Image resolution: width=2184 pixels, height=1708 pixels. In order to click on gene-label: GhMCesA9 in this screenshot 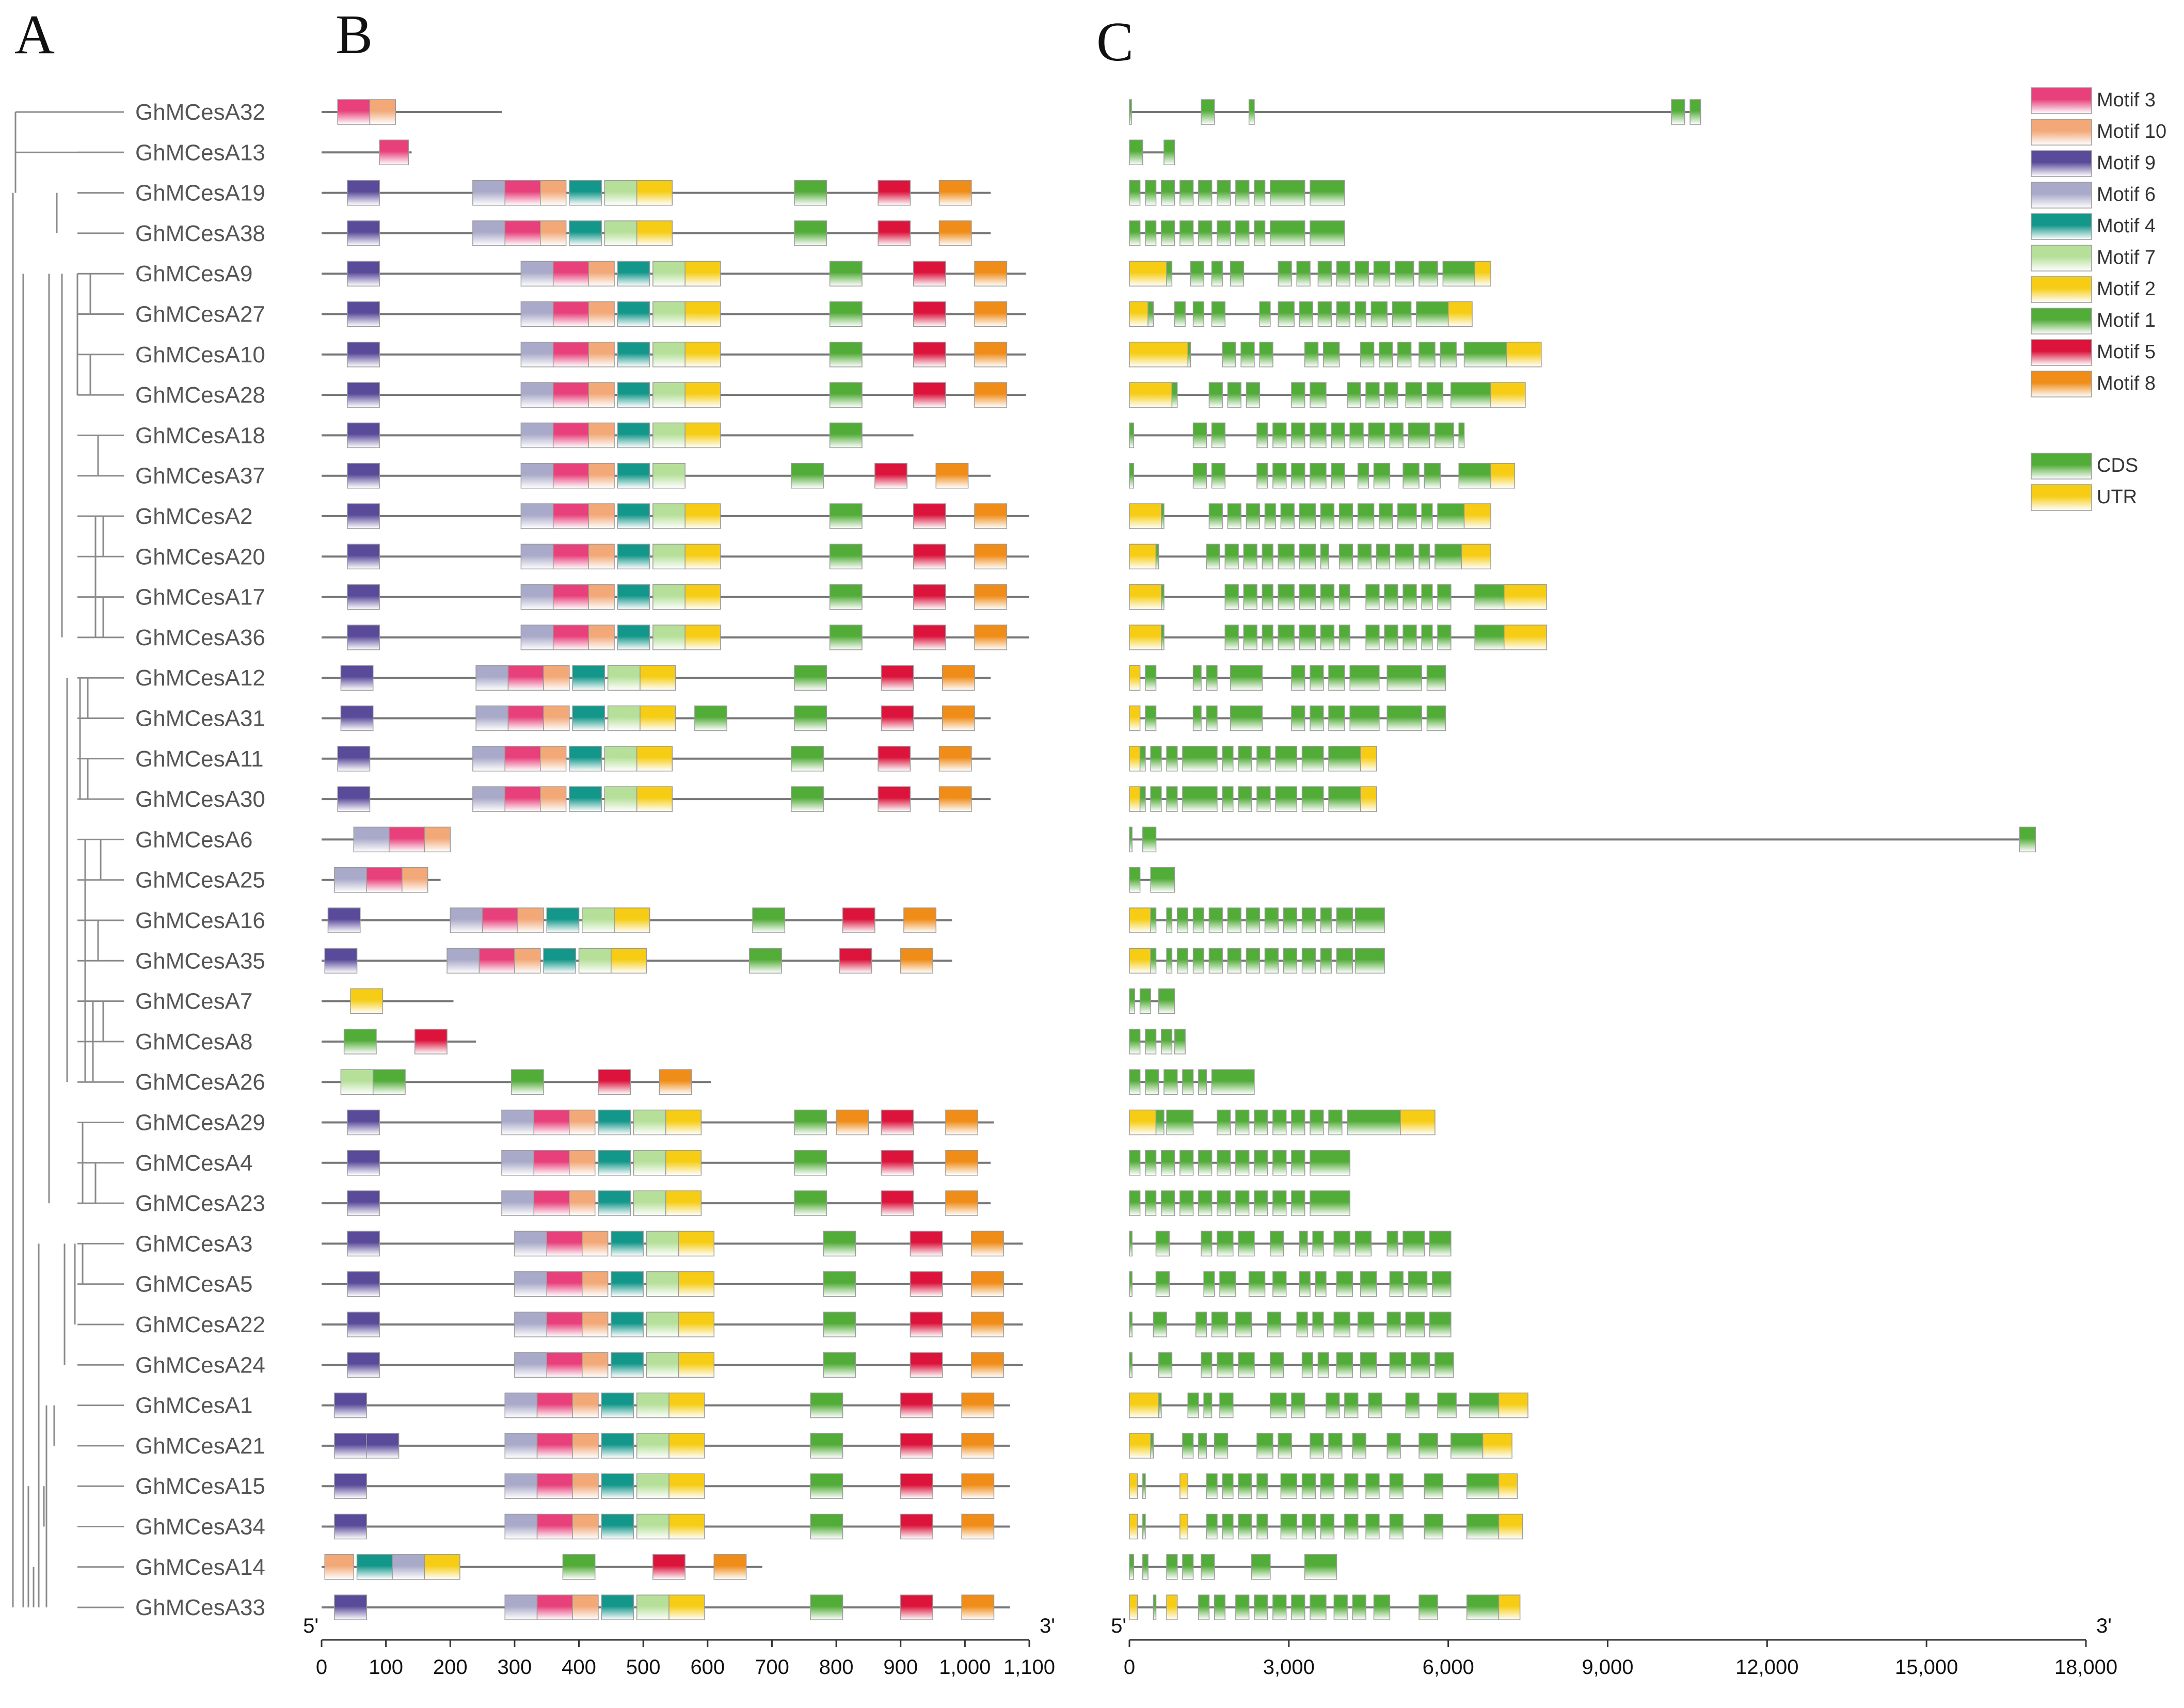, I will do `click(193, 273)`.